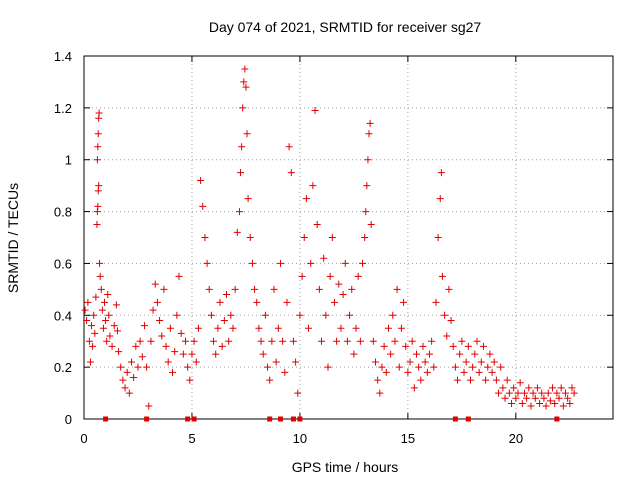 The height and width of the screenshot is (480, 640). I want to click on x-tick-labels: 0 5 10 15 20, so click(301, 438).